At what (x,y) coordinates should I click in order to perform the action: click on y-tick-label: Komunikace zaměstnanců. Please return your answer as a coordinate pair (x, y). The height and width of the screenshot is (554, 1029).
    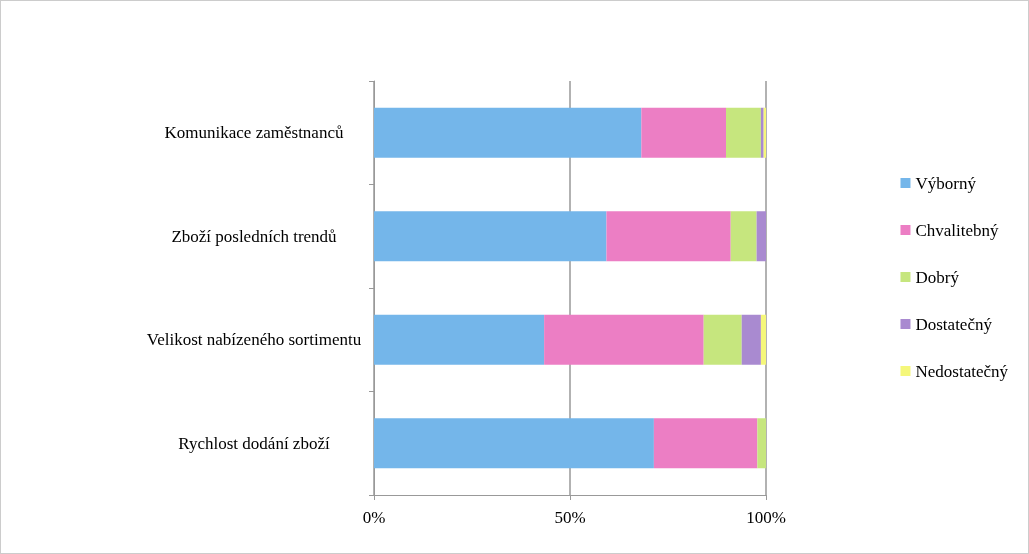
    Looking at the image, I should click on (254, 133).